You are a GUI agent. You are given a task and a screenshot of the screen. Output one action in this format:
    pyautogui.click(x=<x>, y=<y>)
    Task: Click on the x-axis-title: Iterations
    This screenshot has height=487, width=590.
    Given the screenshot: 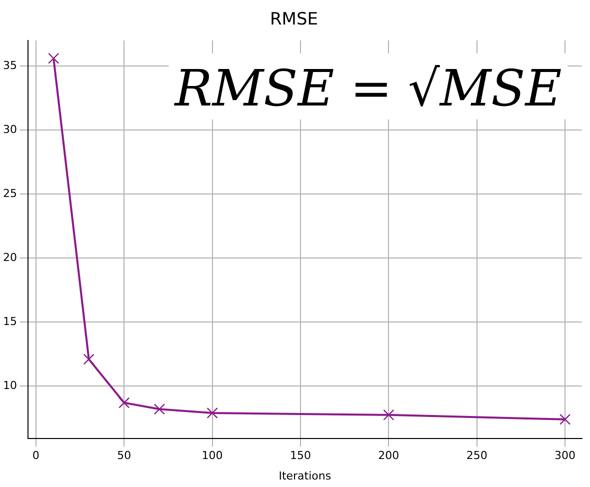 What is the action you would take?
    pyautogui.click(x=305, y=475)
    